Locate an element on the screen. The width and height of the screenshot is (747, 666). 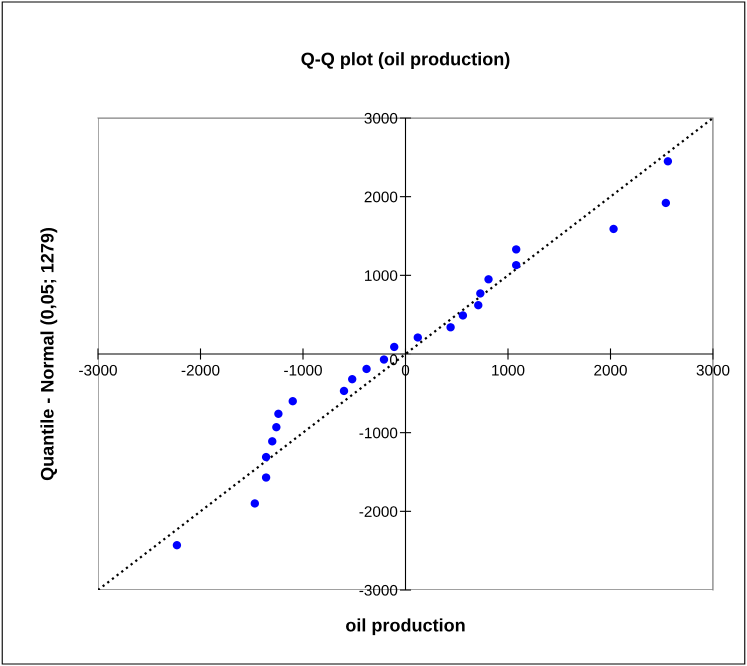
y-tick-label: 3000 is located at coordinates (381, 118).